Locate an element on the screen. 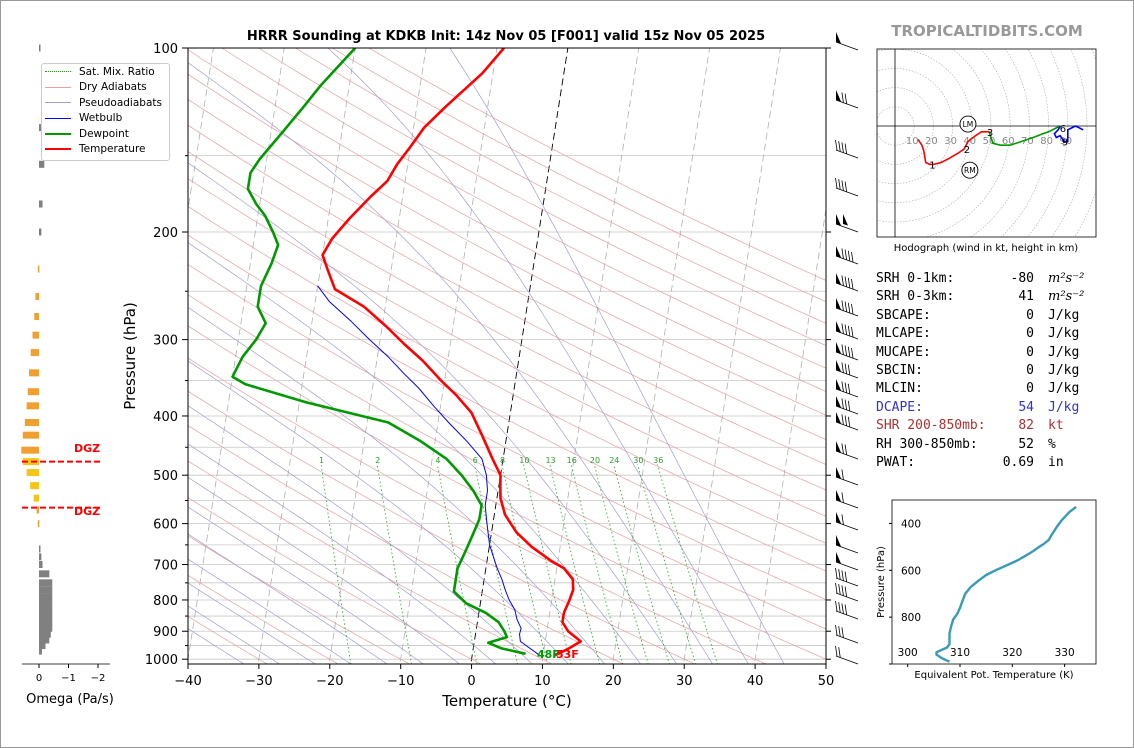  hodo-ring-label: 60 is located at coordinates (1008, 141).